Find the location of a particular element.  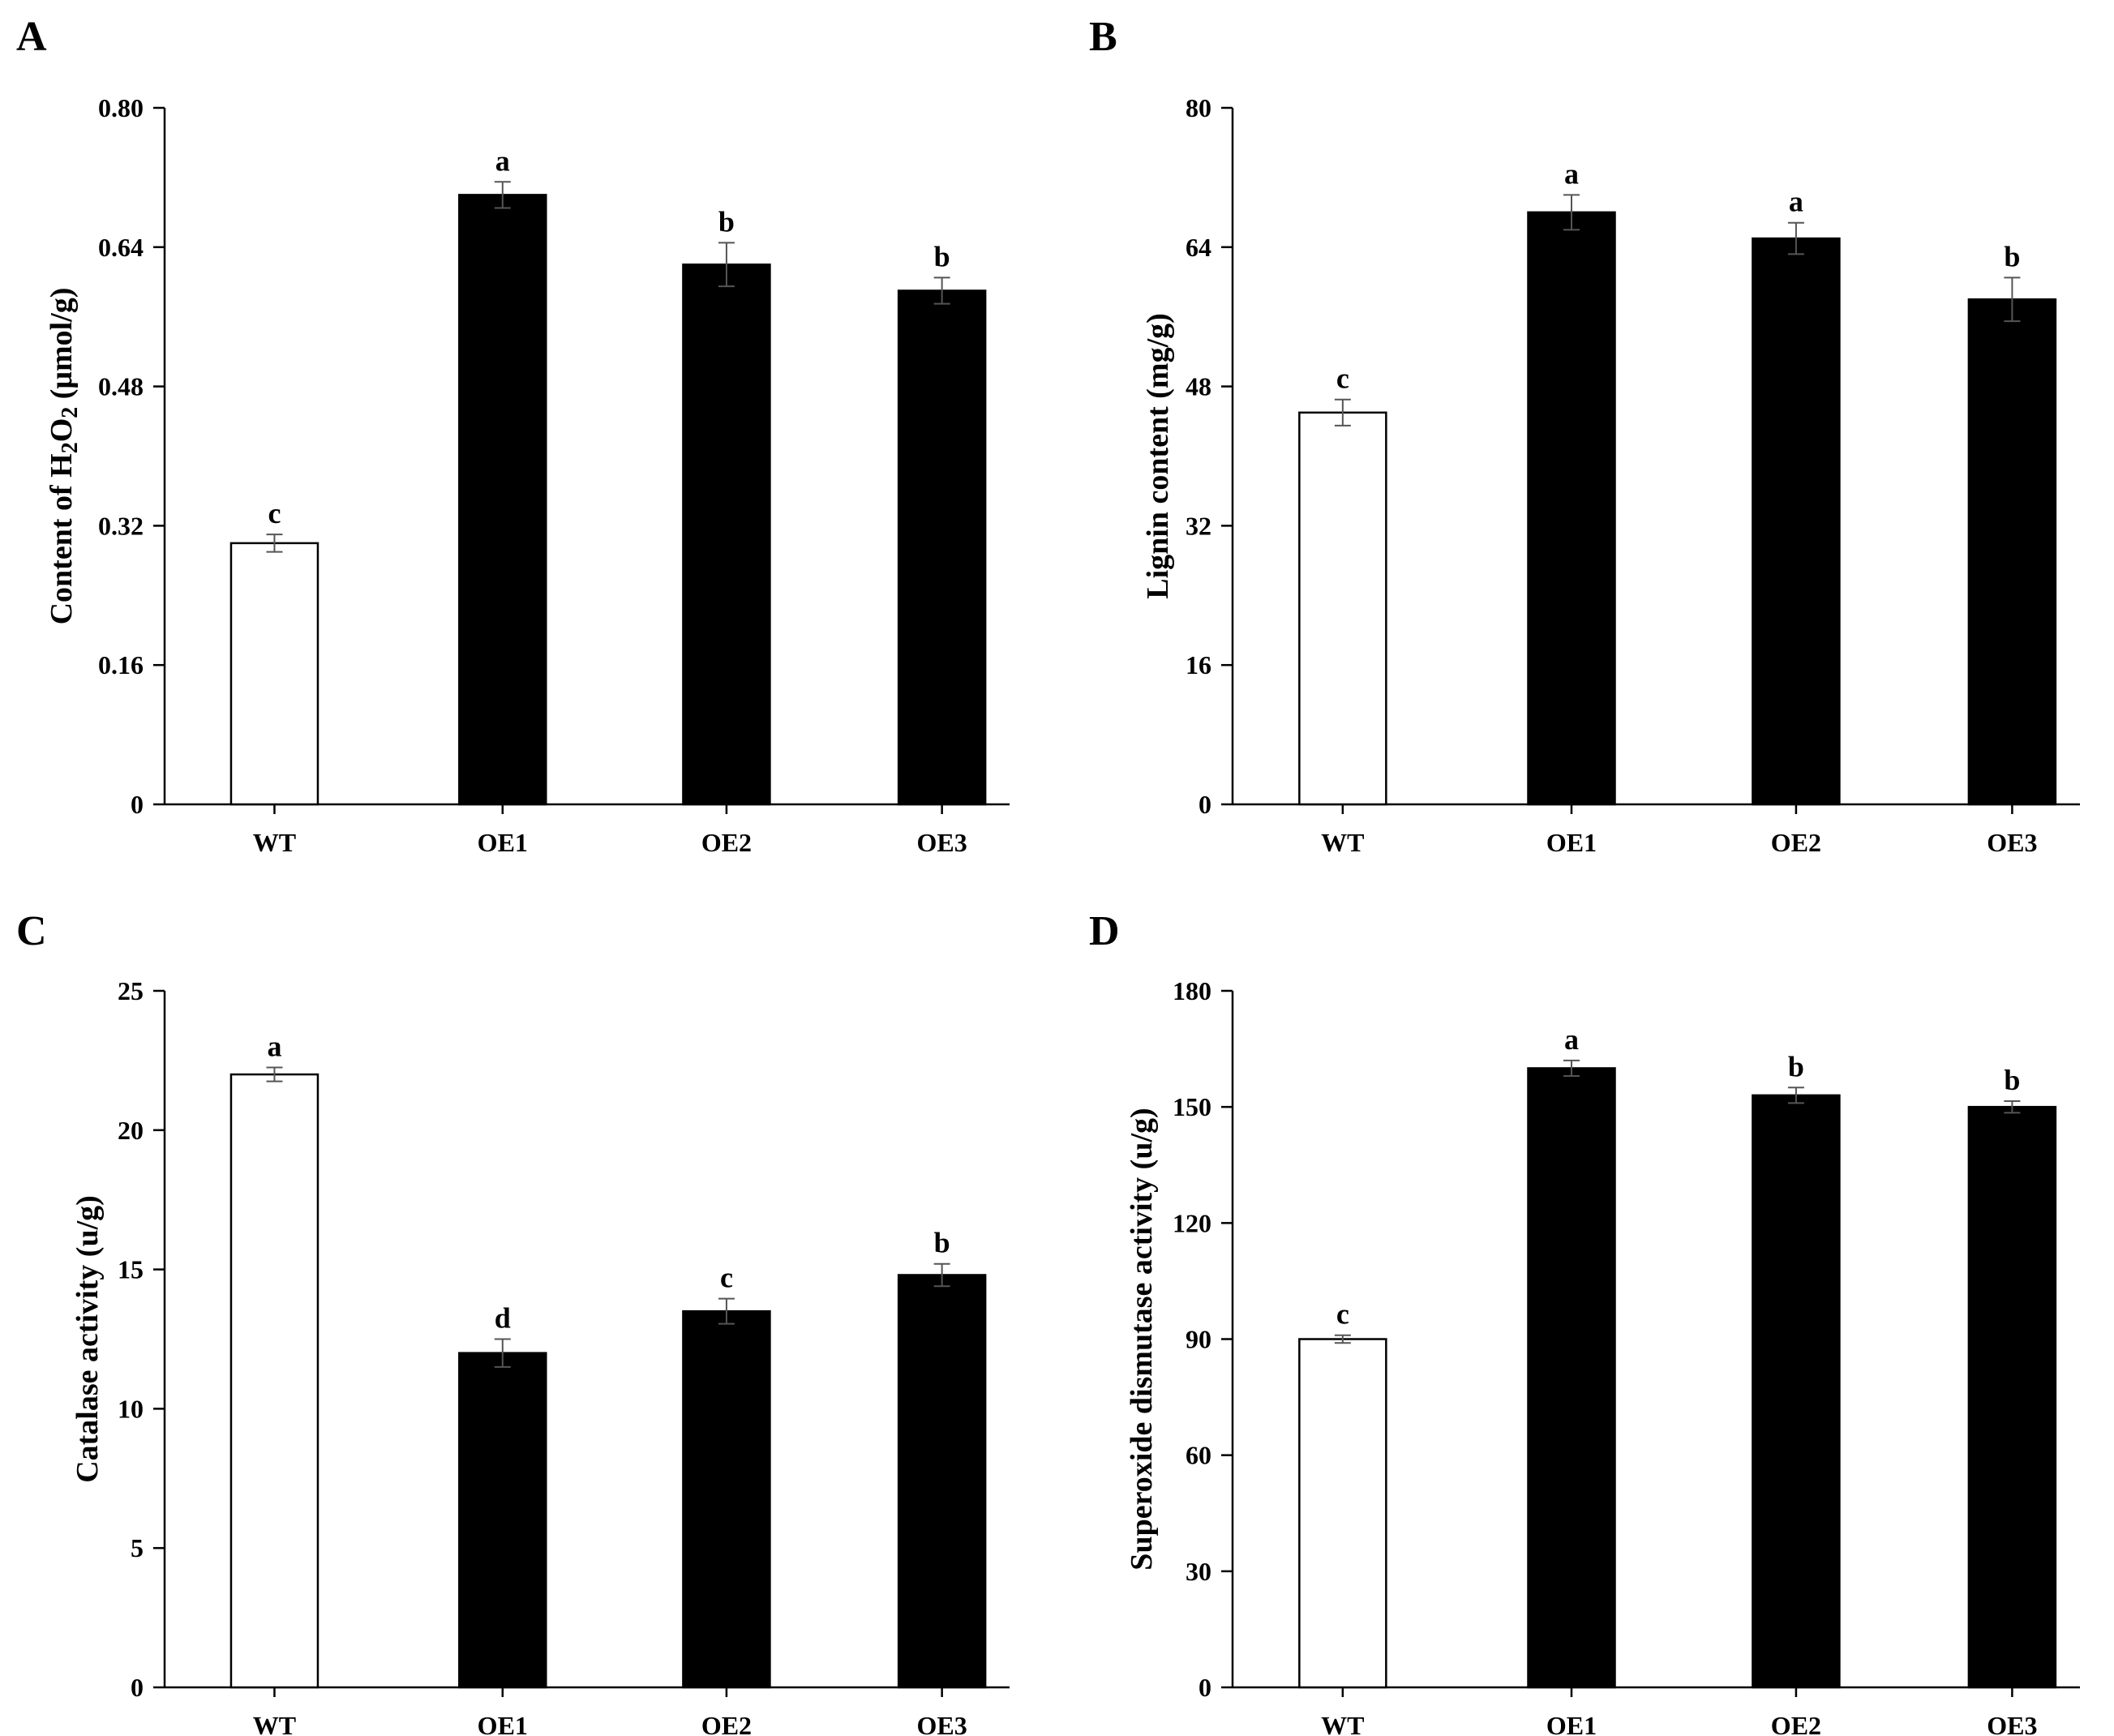

y-axis-label: Content of H2O2 (μmol/g) is located at coordinates (64, 456).